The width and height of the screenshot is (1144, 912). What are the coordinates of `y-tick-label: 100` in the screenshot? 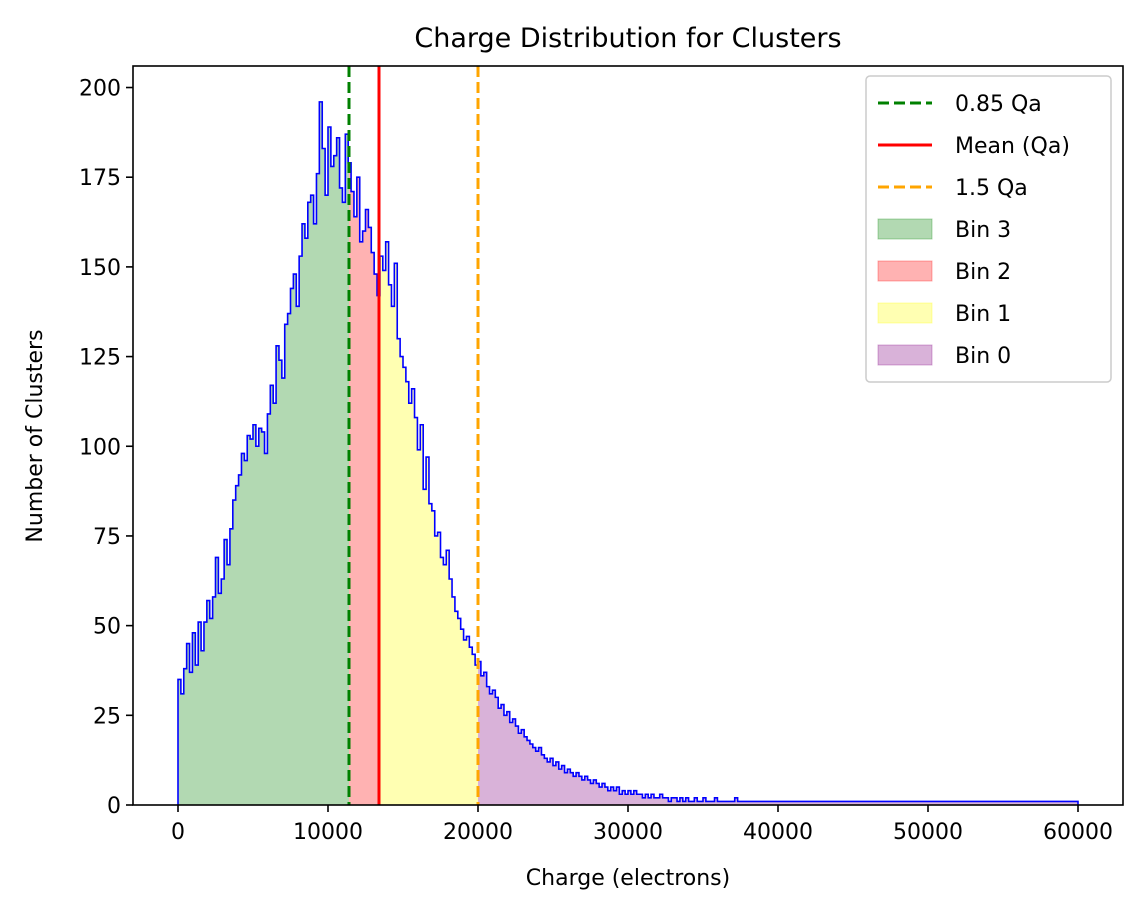 It's located at (100, 447).